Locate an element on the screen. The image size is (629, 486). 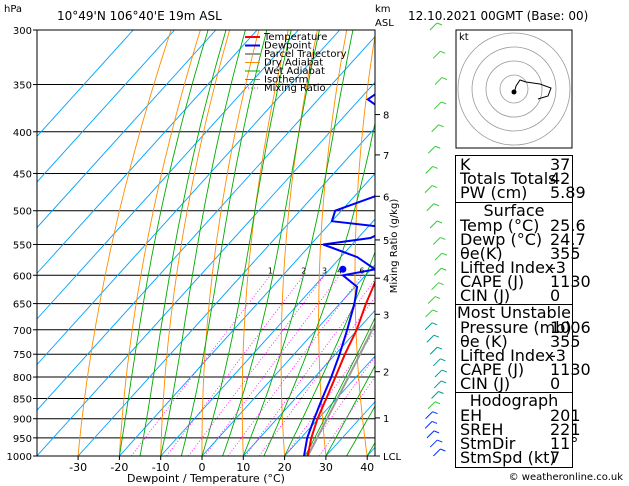
pressure-tick-label: 850 is located at coordinates (22, 399).